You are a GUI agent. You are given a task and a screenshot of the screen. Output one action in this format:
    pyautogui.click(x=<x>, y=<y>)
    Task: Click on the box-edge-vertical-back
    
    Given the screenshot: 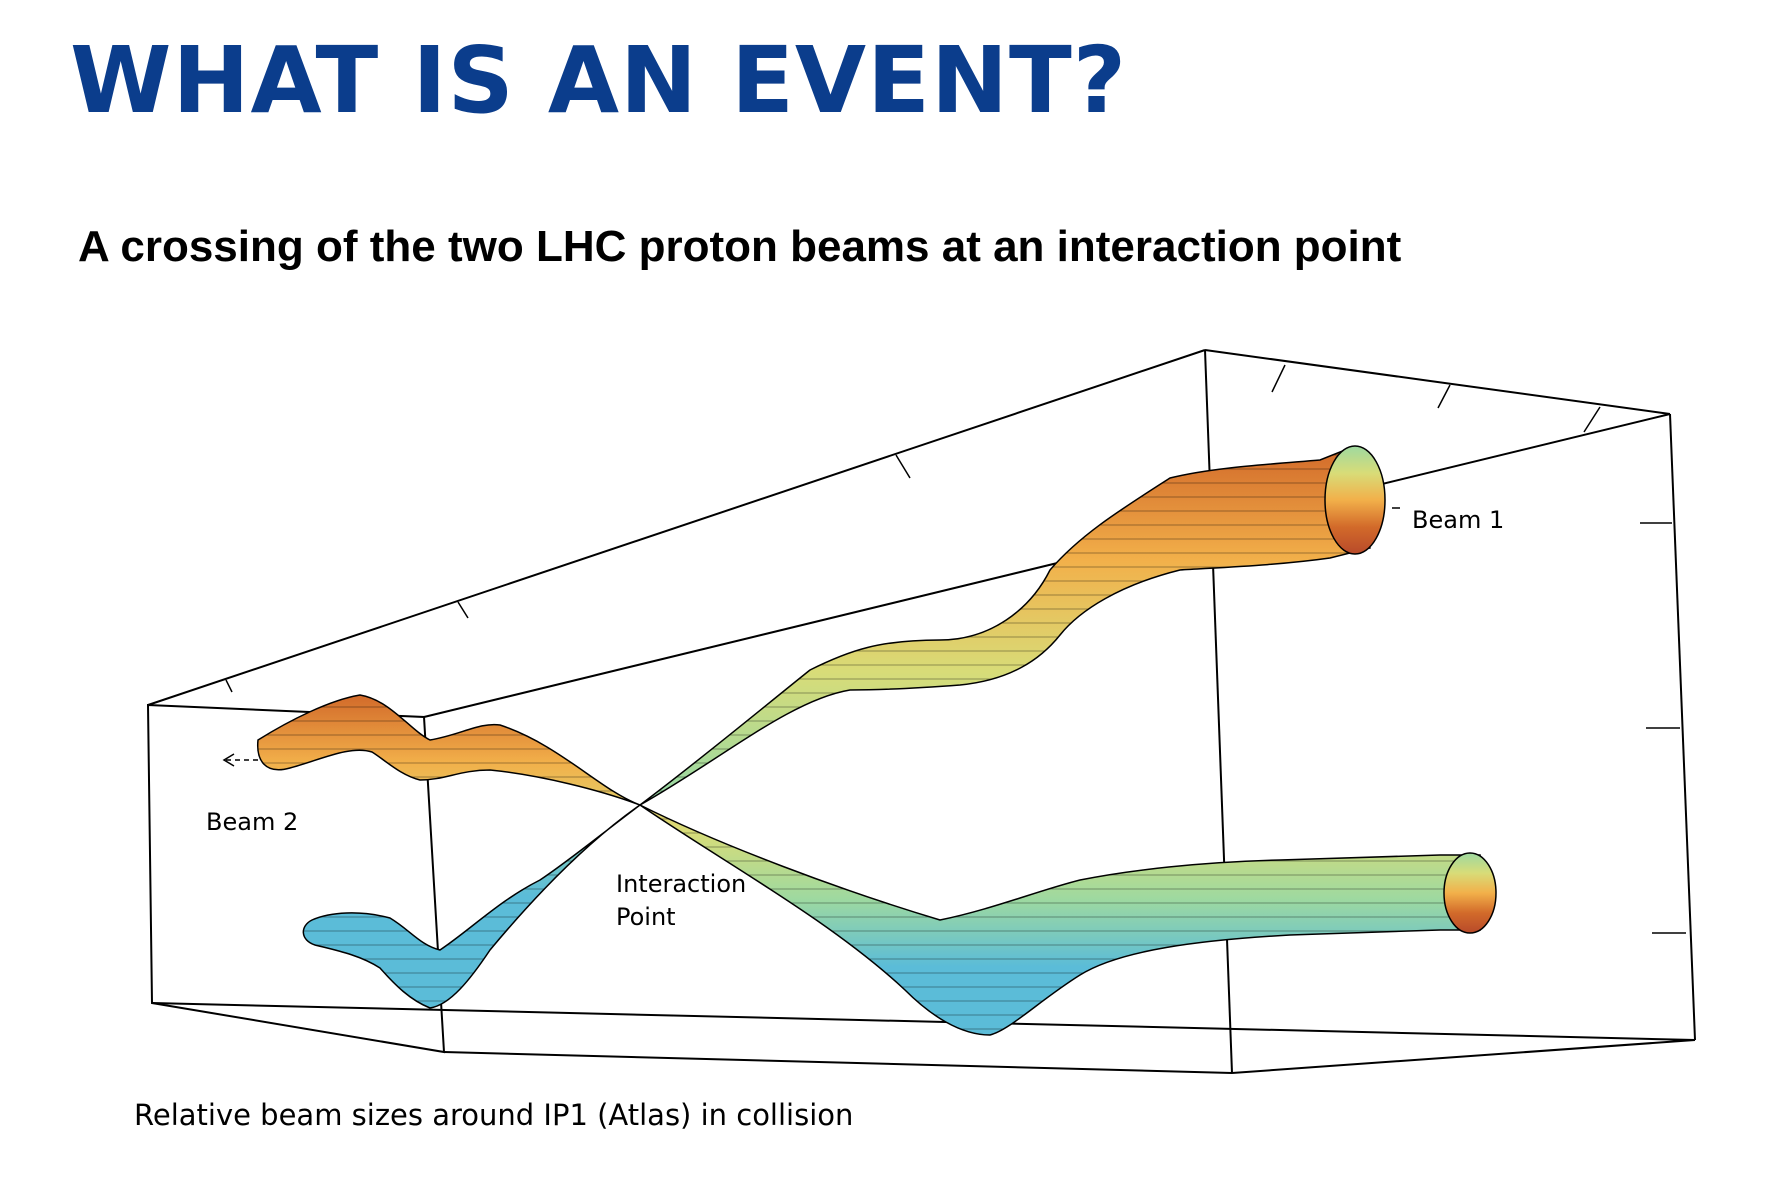 What is the action you would take?
    pyautogui.click(x=1218, y=711)
    